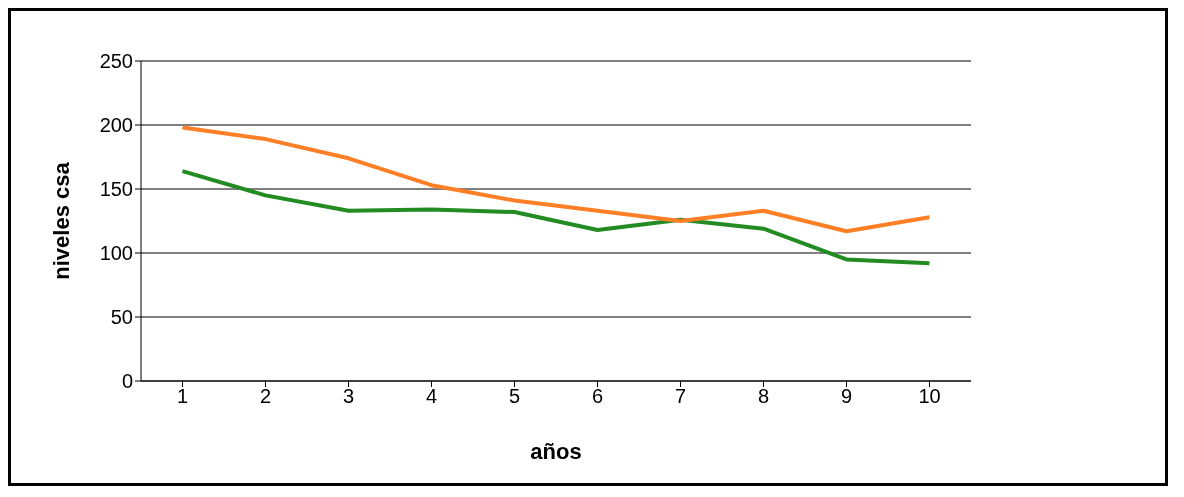  I want to click on x-tick-label: 3, so click(348, 396).